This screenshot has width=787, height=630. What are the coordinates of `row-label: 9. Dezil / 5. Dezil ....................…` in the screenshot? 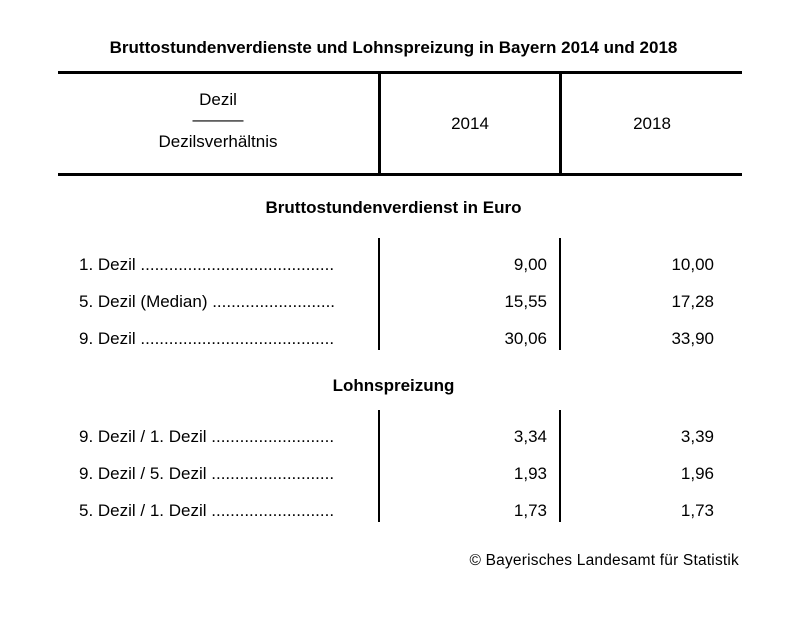 It's located at (207, 473).